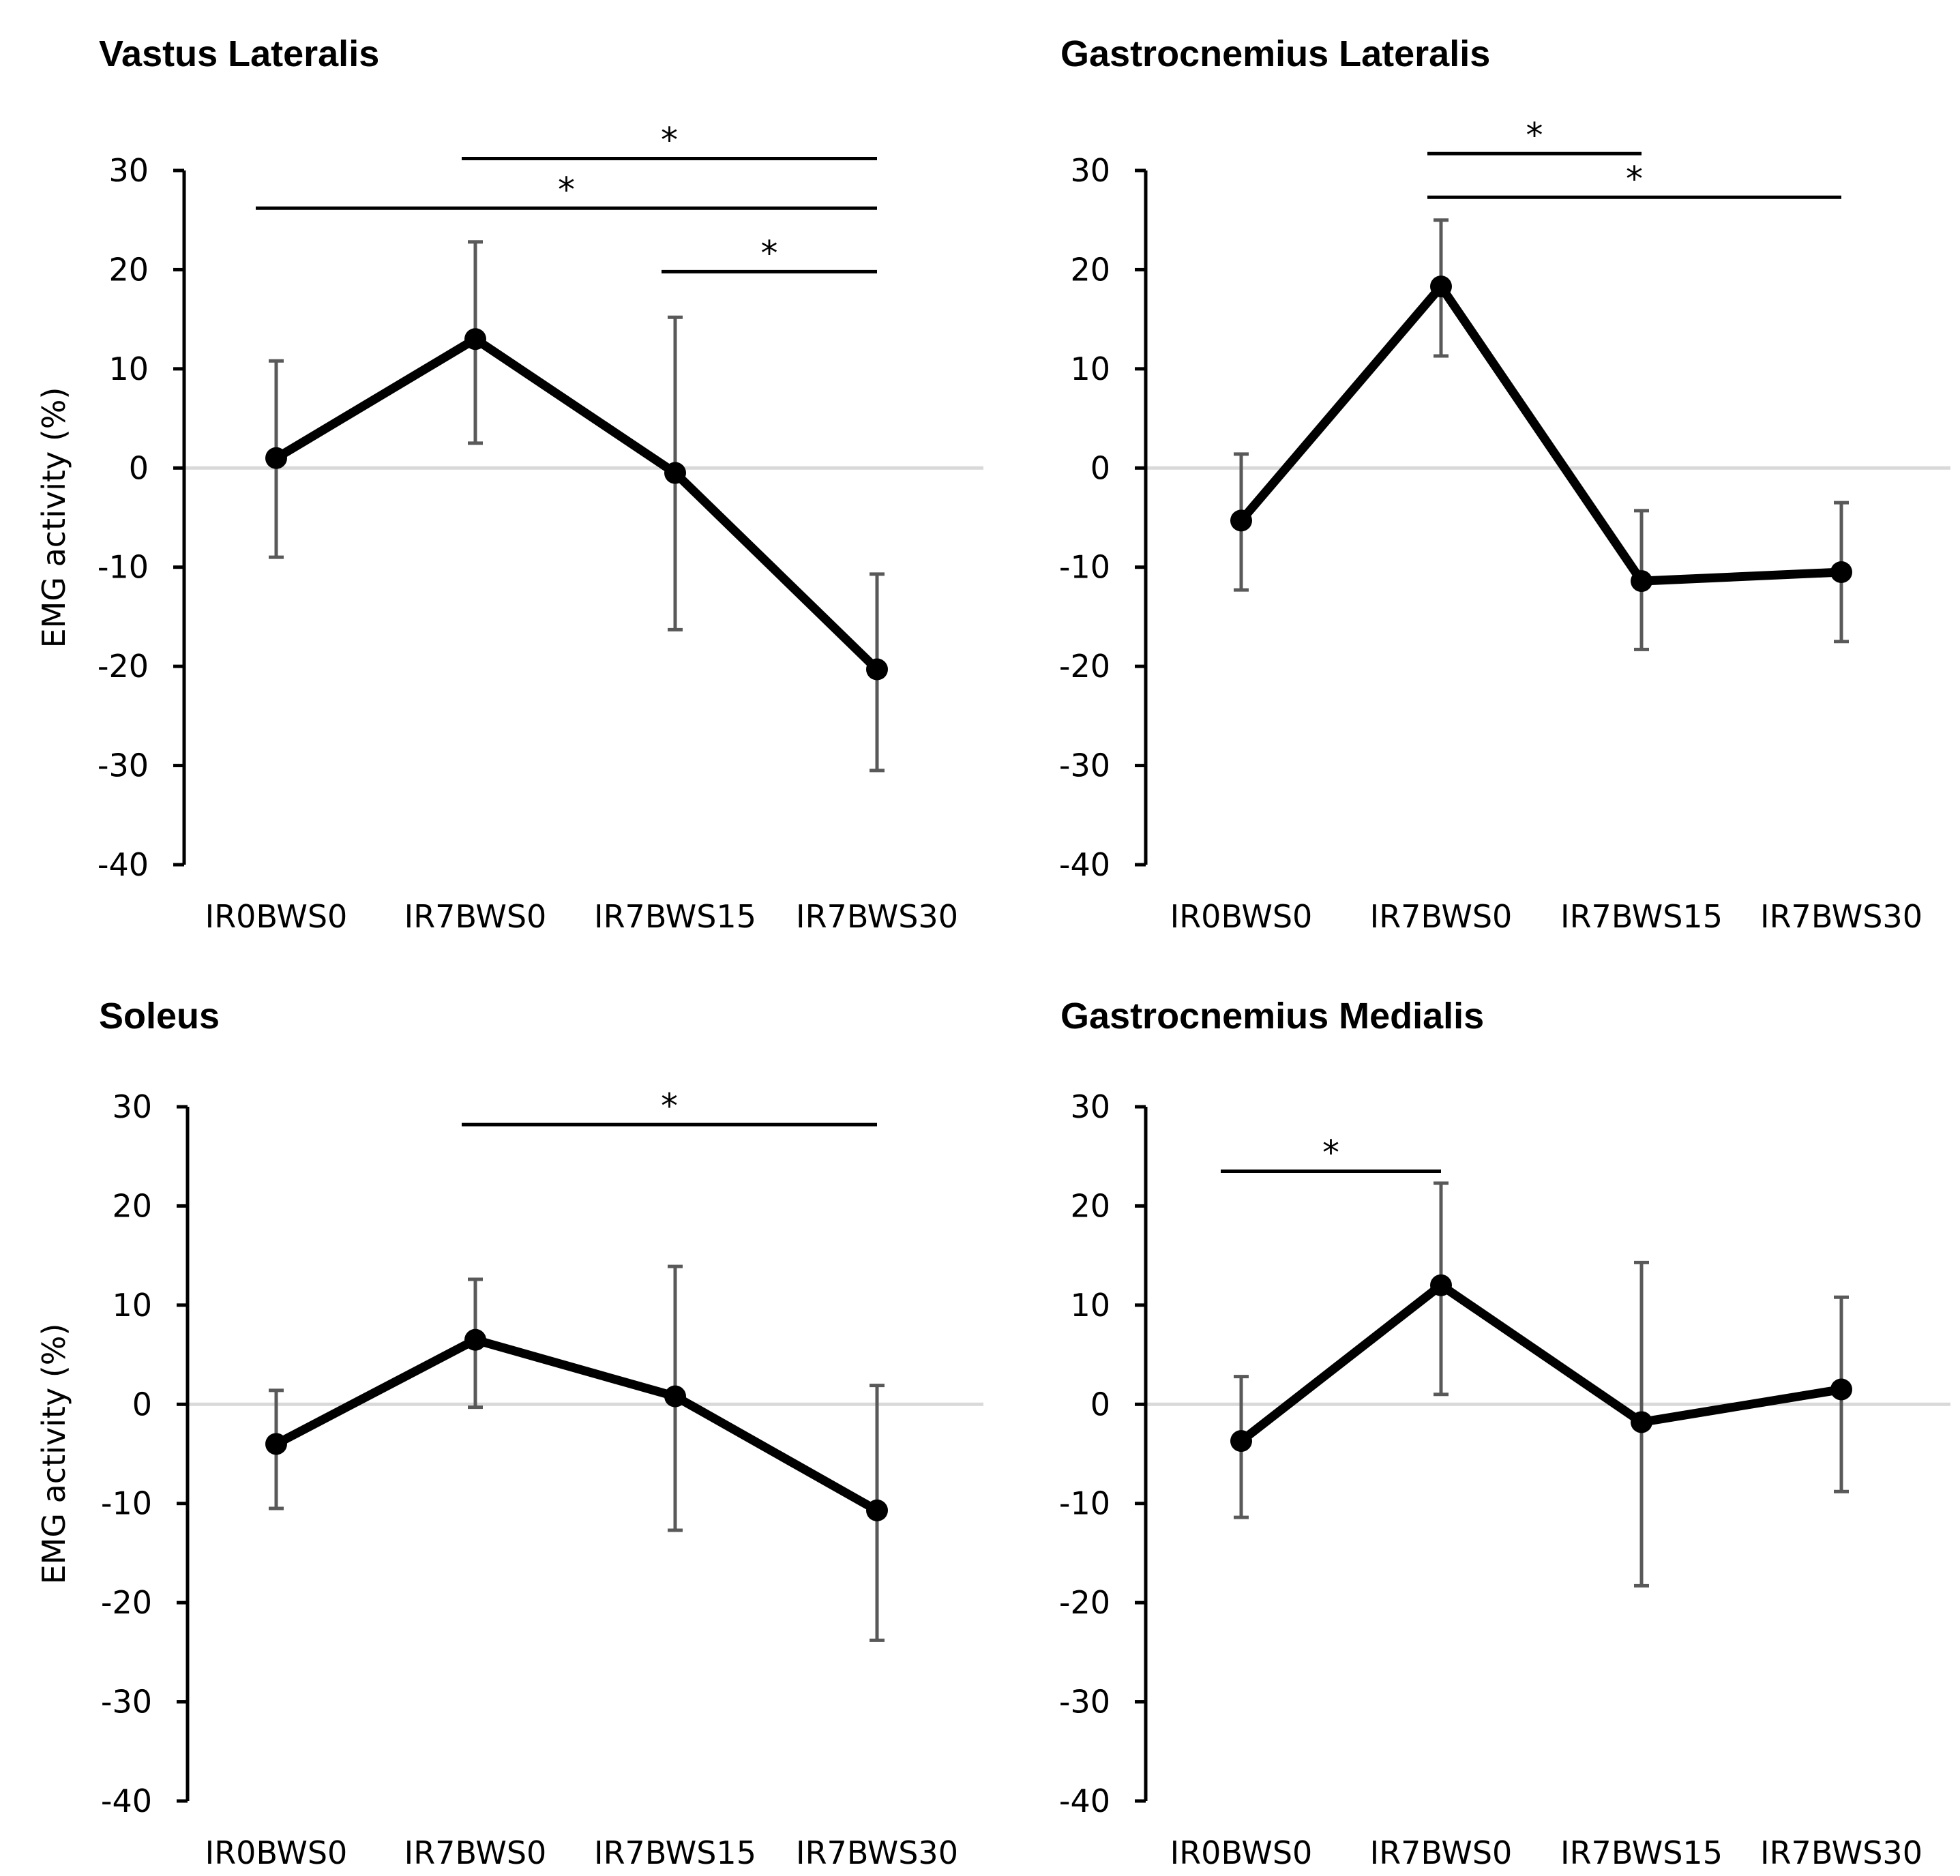  What do you see at coordinates (239, 53) in the screenshot?
I see `panel-title: Vastus Lateralis` at bounding box center [239, 53].